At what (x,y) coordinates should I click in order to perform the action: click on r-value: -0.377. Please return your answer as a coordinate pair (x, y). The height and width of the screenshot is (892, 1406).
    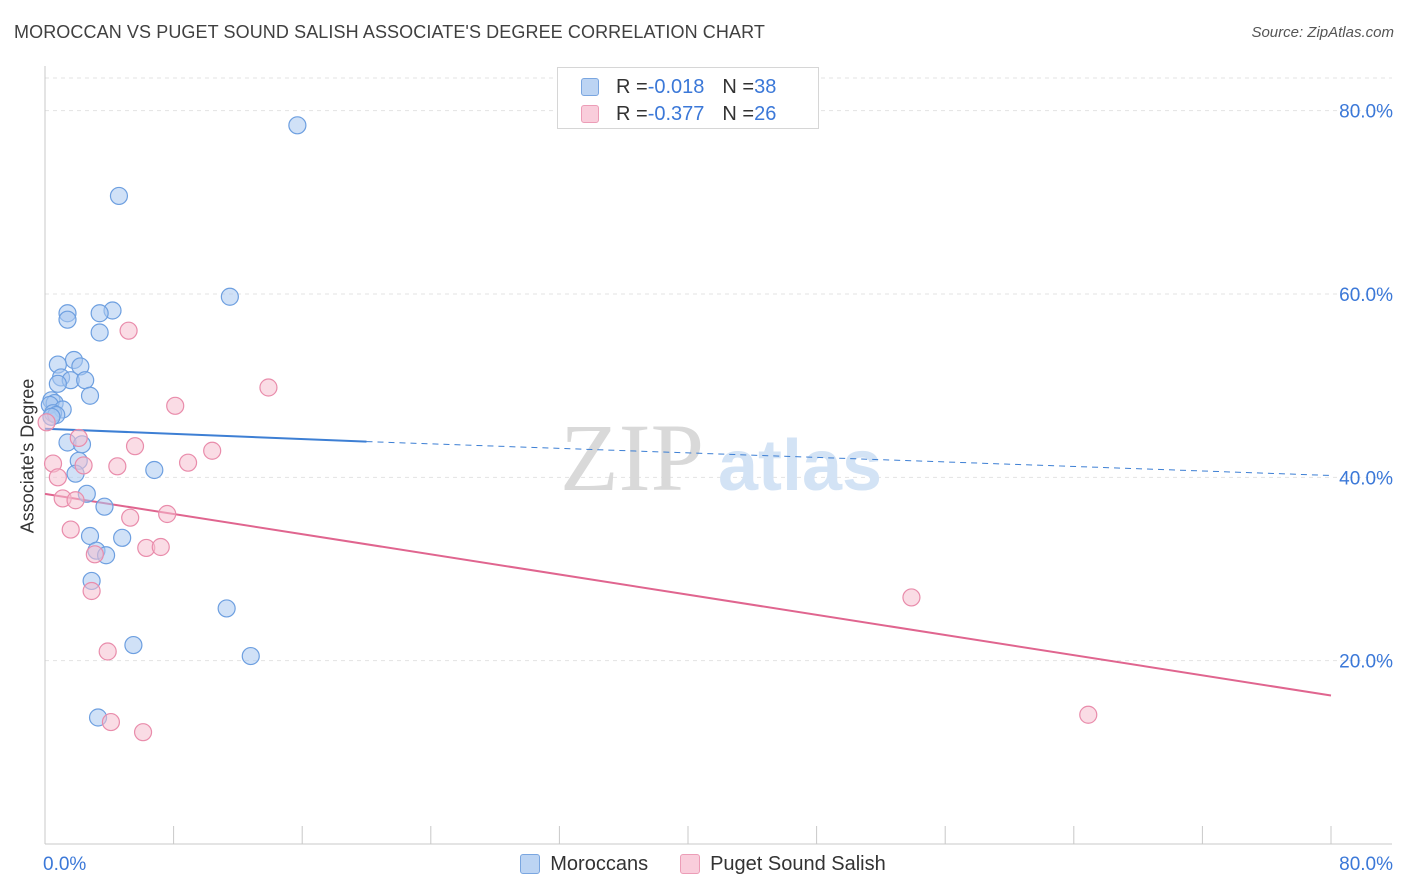
    Looking at the image, I should click on (676, 113).